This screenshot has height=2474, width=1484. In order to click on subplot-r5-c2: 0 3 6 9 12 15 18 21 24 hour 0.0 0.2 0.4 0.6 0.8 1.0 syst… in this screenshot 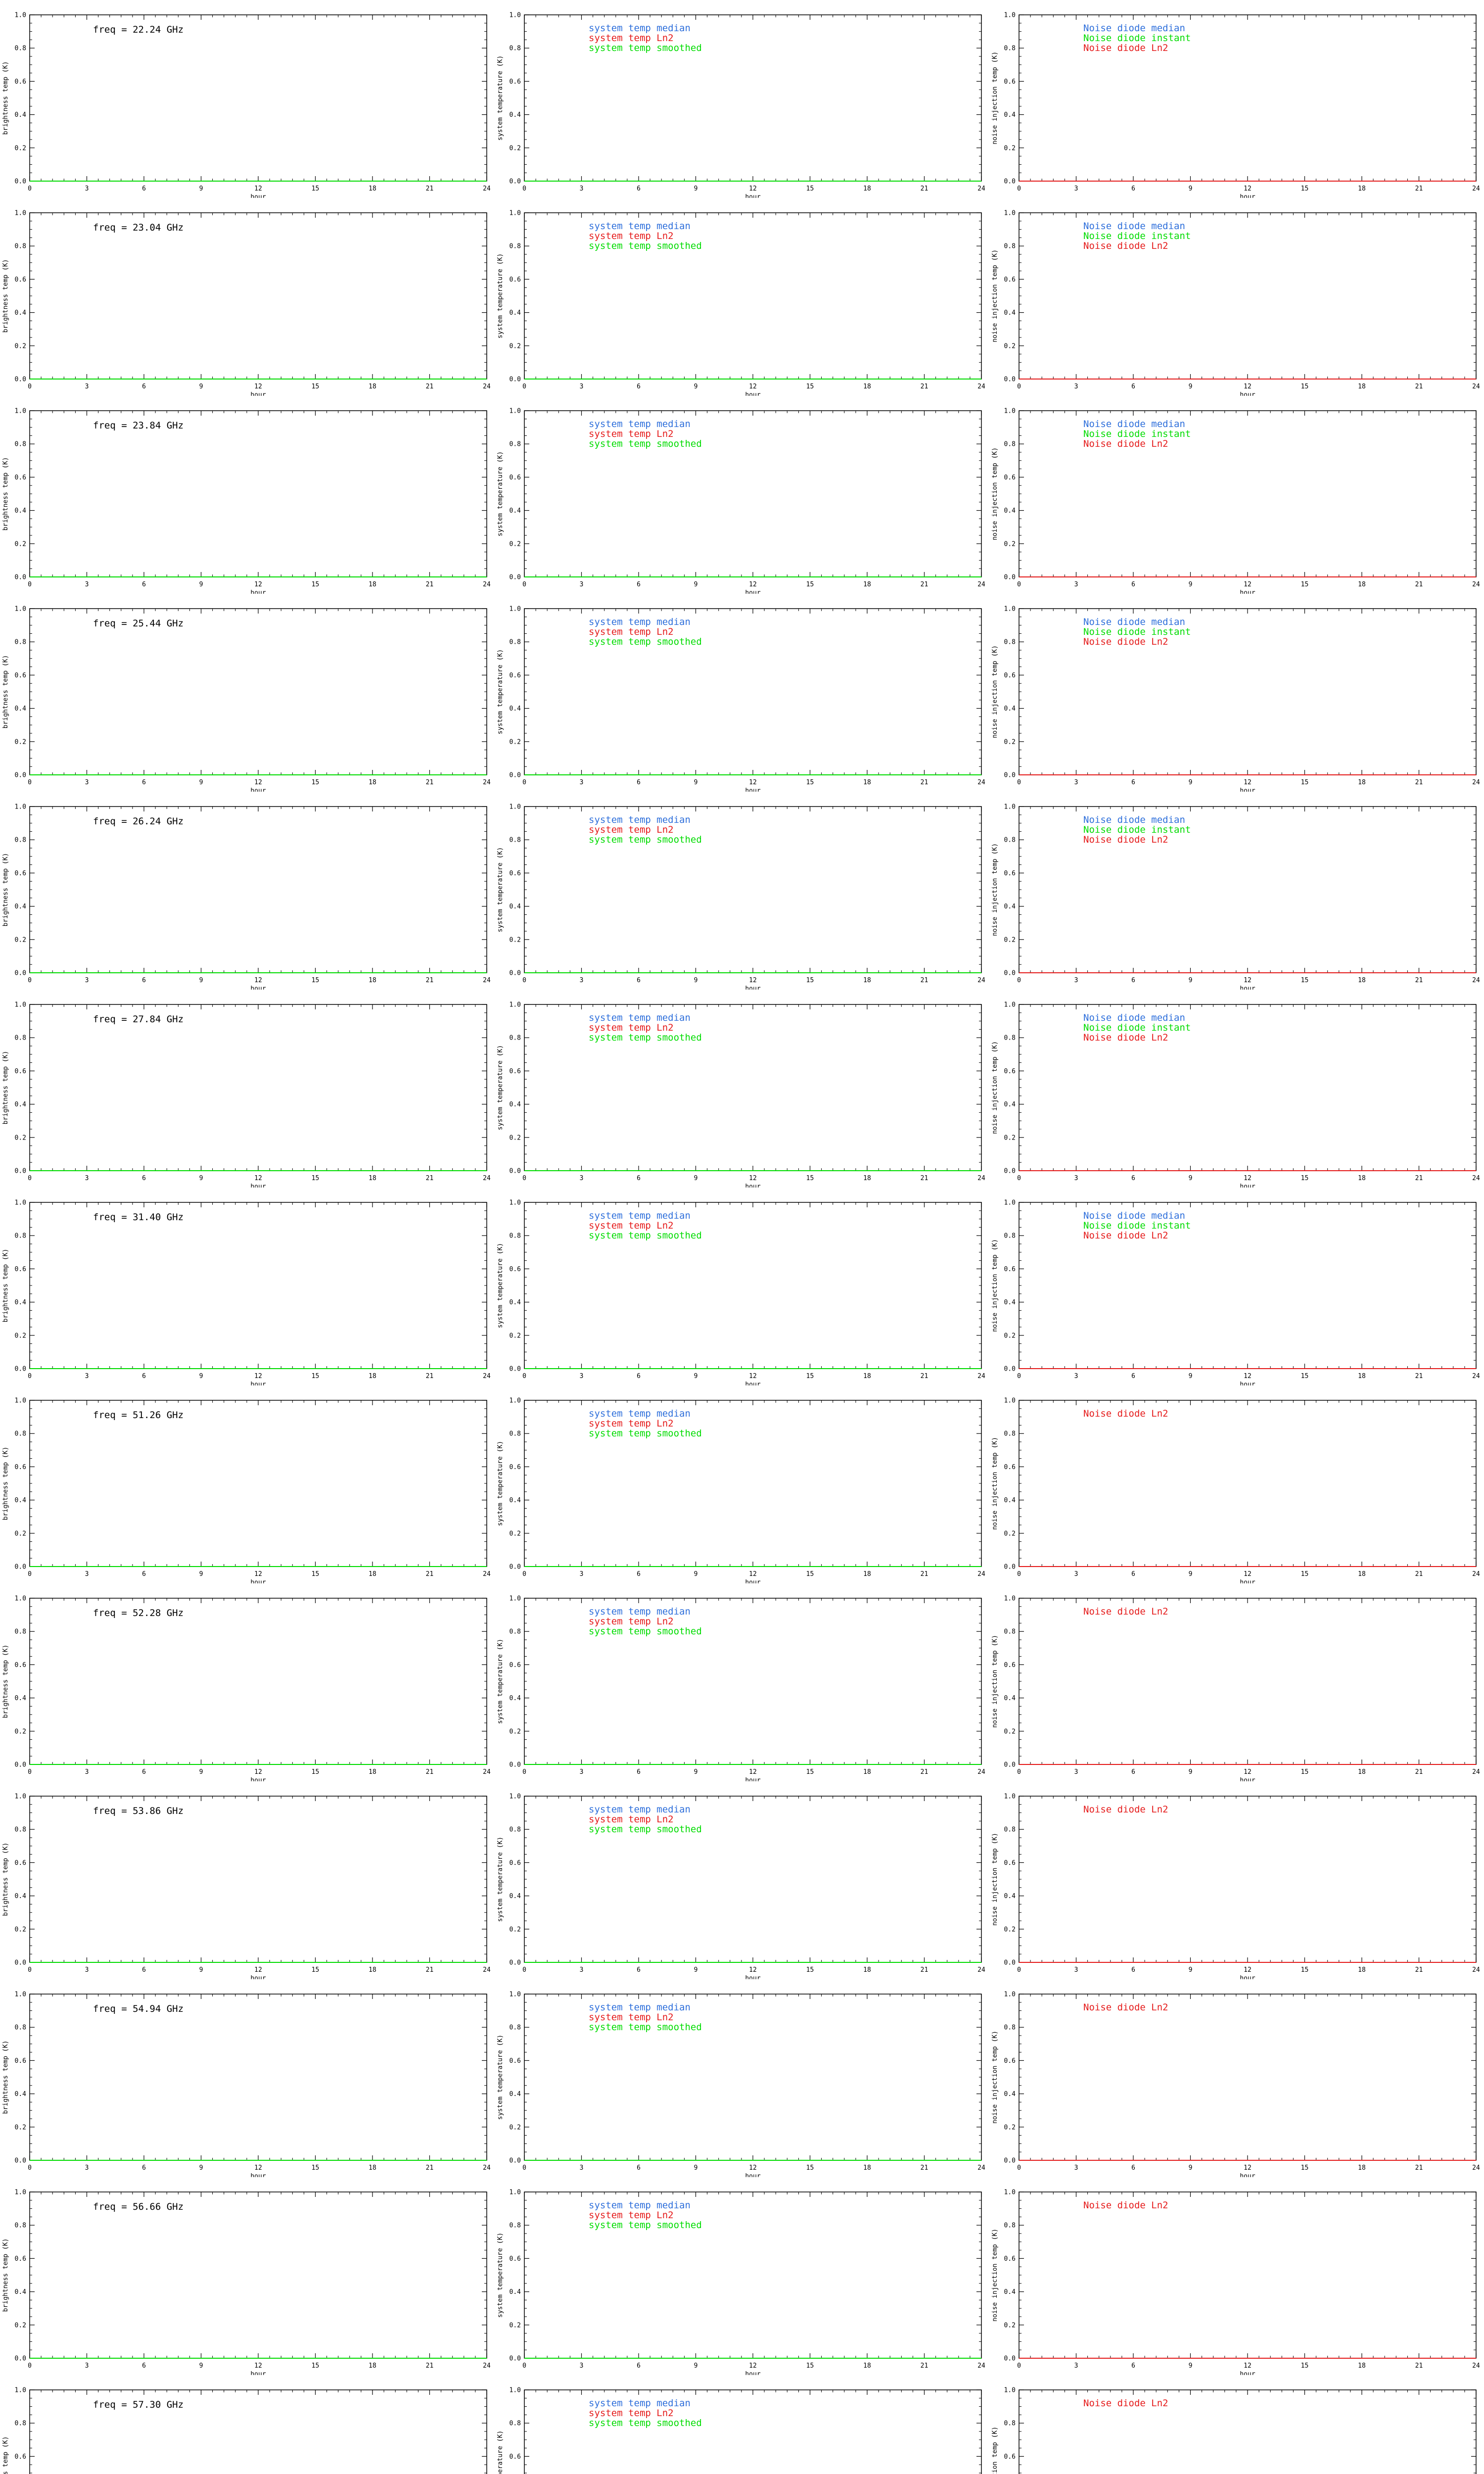, I will do `click(742, 891)`.